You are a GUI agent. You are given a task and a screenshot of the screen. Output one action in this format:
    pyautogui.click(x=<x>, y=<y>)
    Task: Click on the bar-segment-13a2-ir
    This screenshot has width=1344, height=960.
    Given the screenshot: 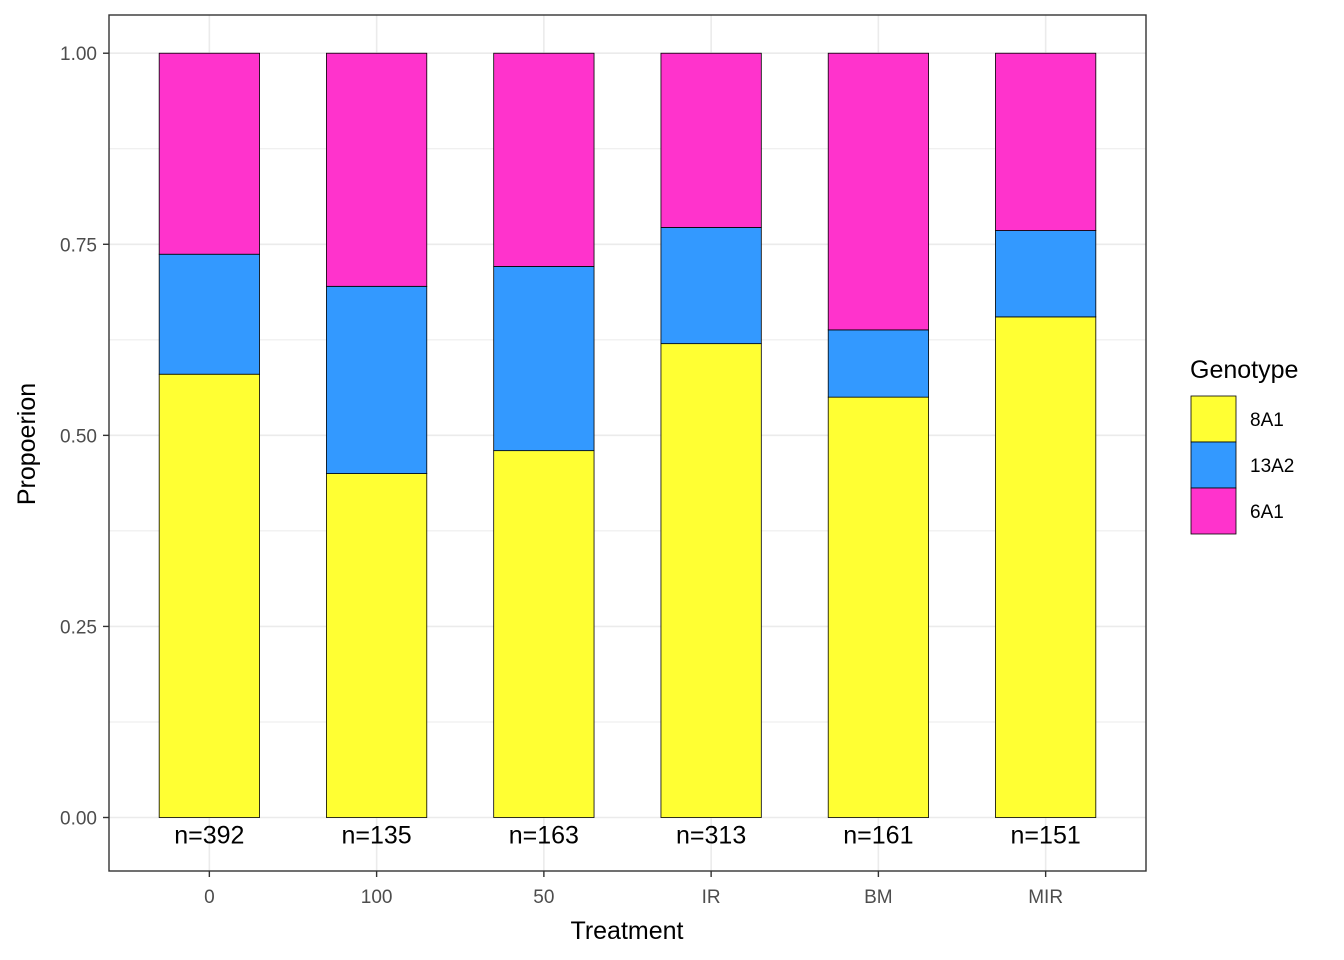 What is the action you would take?
    pyautogui.click(x=711, y=286)
    